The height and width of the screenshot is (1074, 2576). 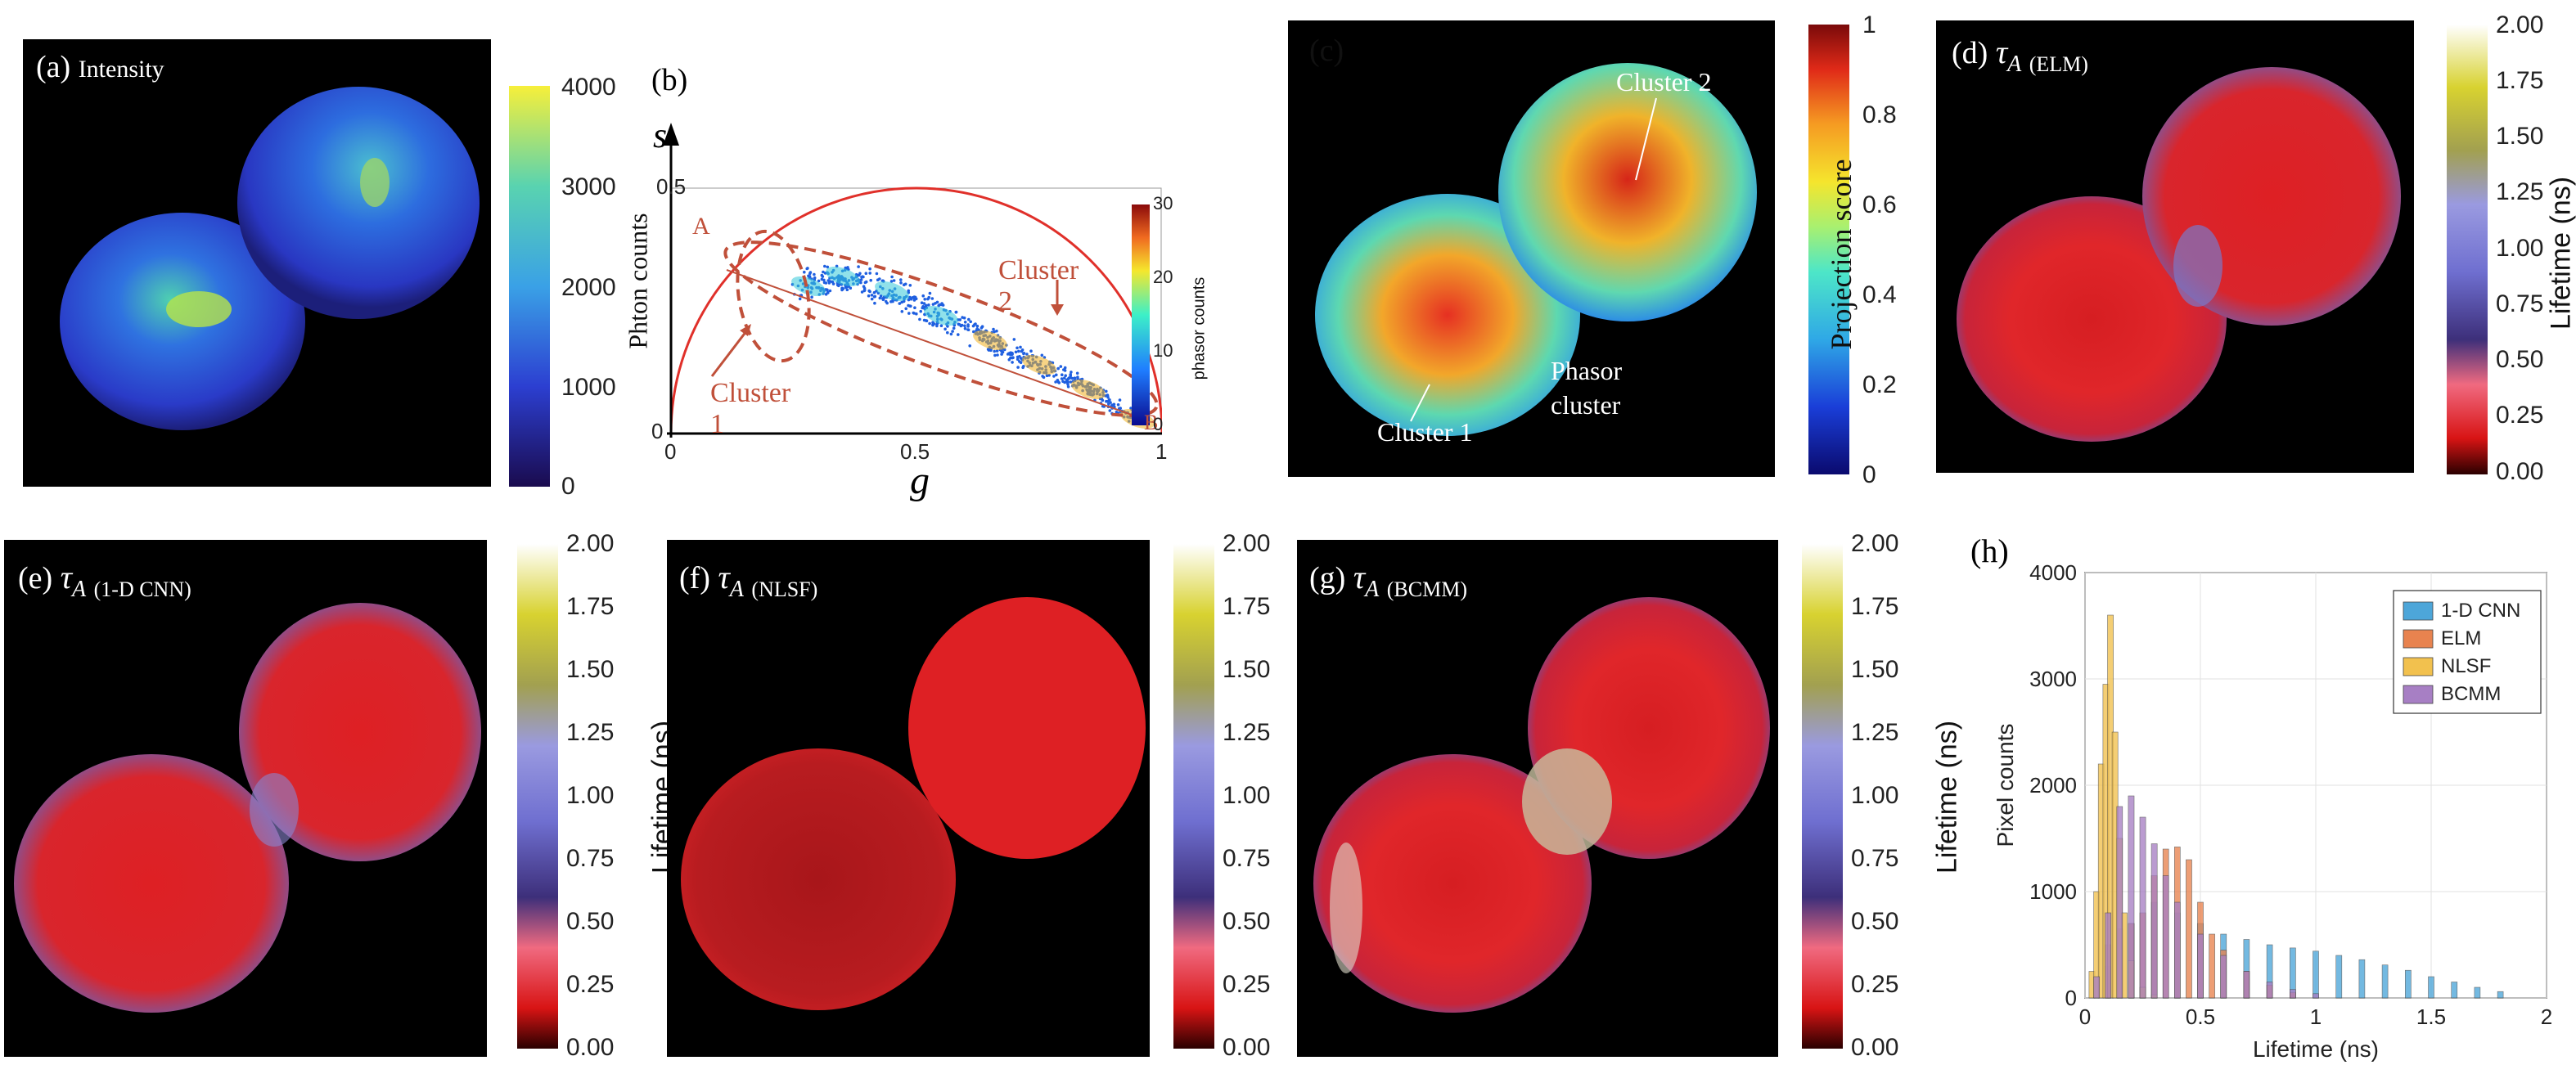 I want to click on legend-label: ELM, so click(x=2461, y=638).